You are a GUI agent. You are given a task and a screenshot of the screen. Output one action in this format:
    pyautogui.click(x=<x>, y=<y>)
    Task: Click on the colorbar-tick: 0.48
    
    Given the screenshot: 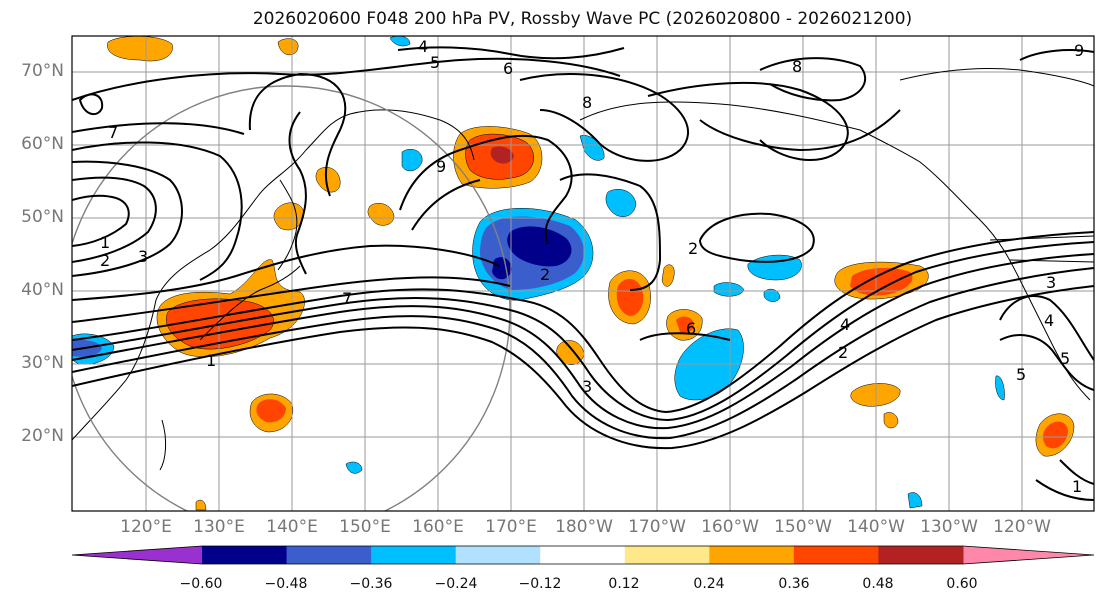 What is the action you would take?
    pyautogui.click(x=878, y=584)
    